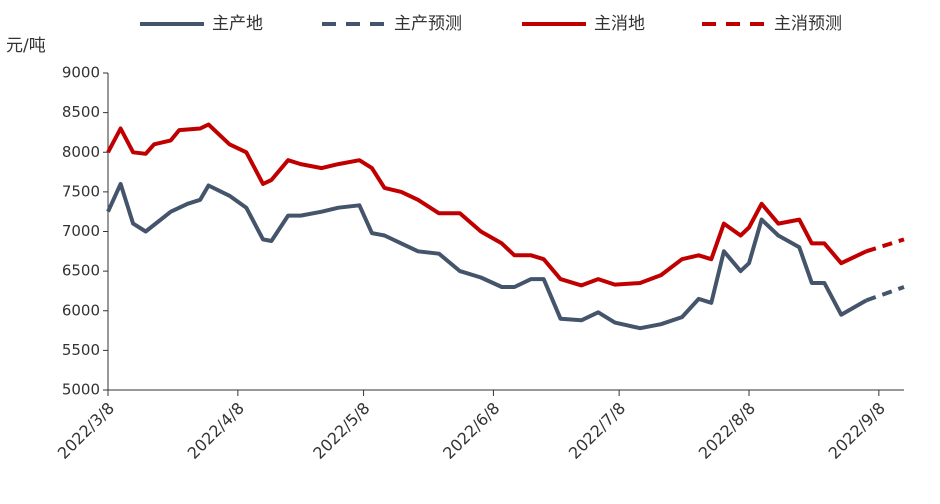  What do you see at coordinates (216, 431) in the screenshot?
I see `x-tick-label: 2022/4/8` at bounding box center [216, 431].